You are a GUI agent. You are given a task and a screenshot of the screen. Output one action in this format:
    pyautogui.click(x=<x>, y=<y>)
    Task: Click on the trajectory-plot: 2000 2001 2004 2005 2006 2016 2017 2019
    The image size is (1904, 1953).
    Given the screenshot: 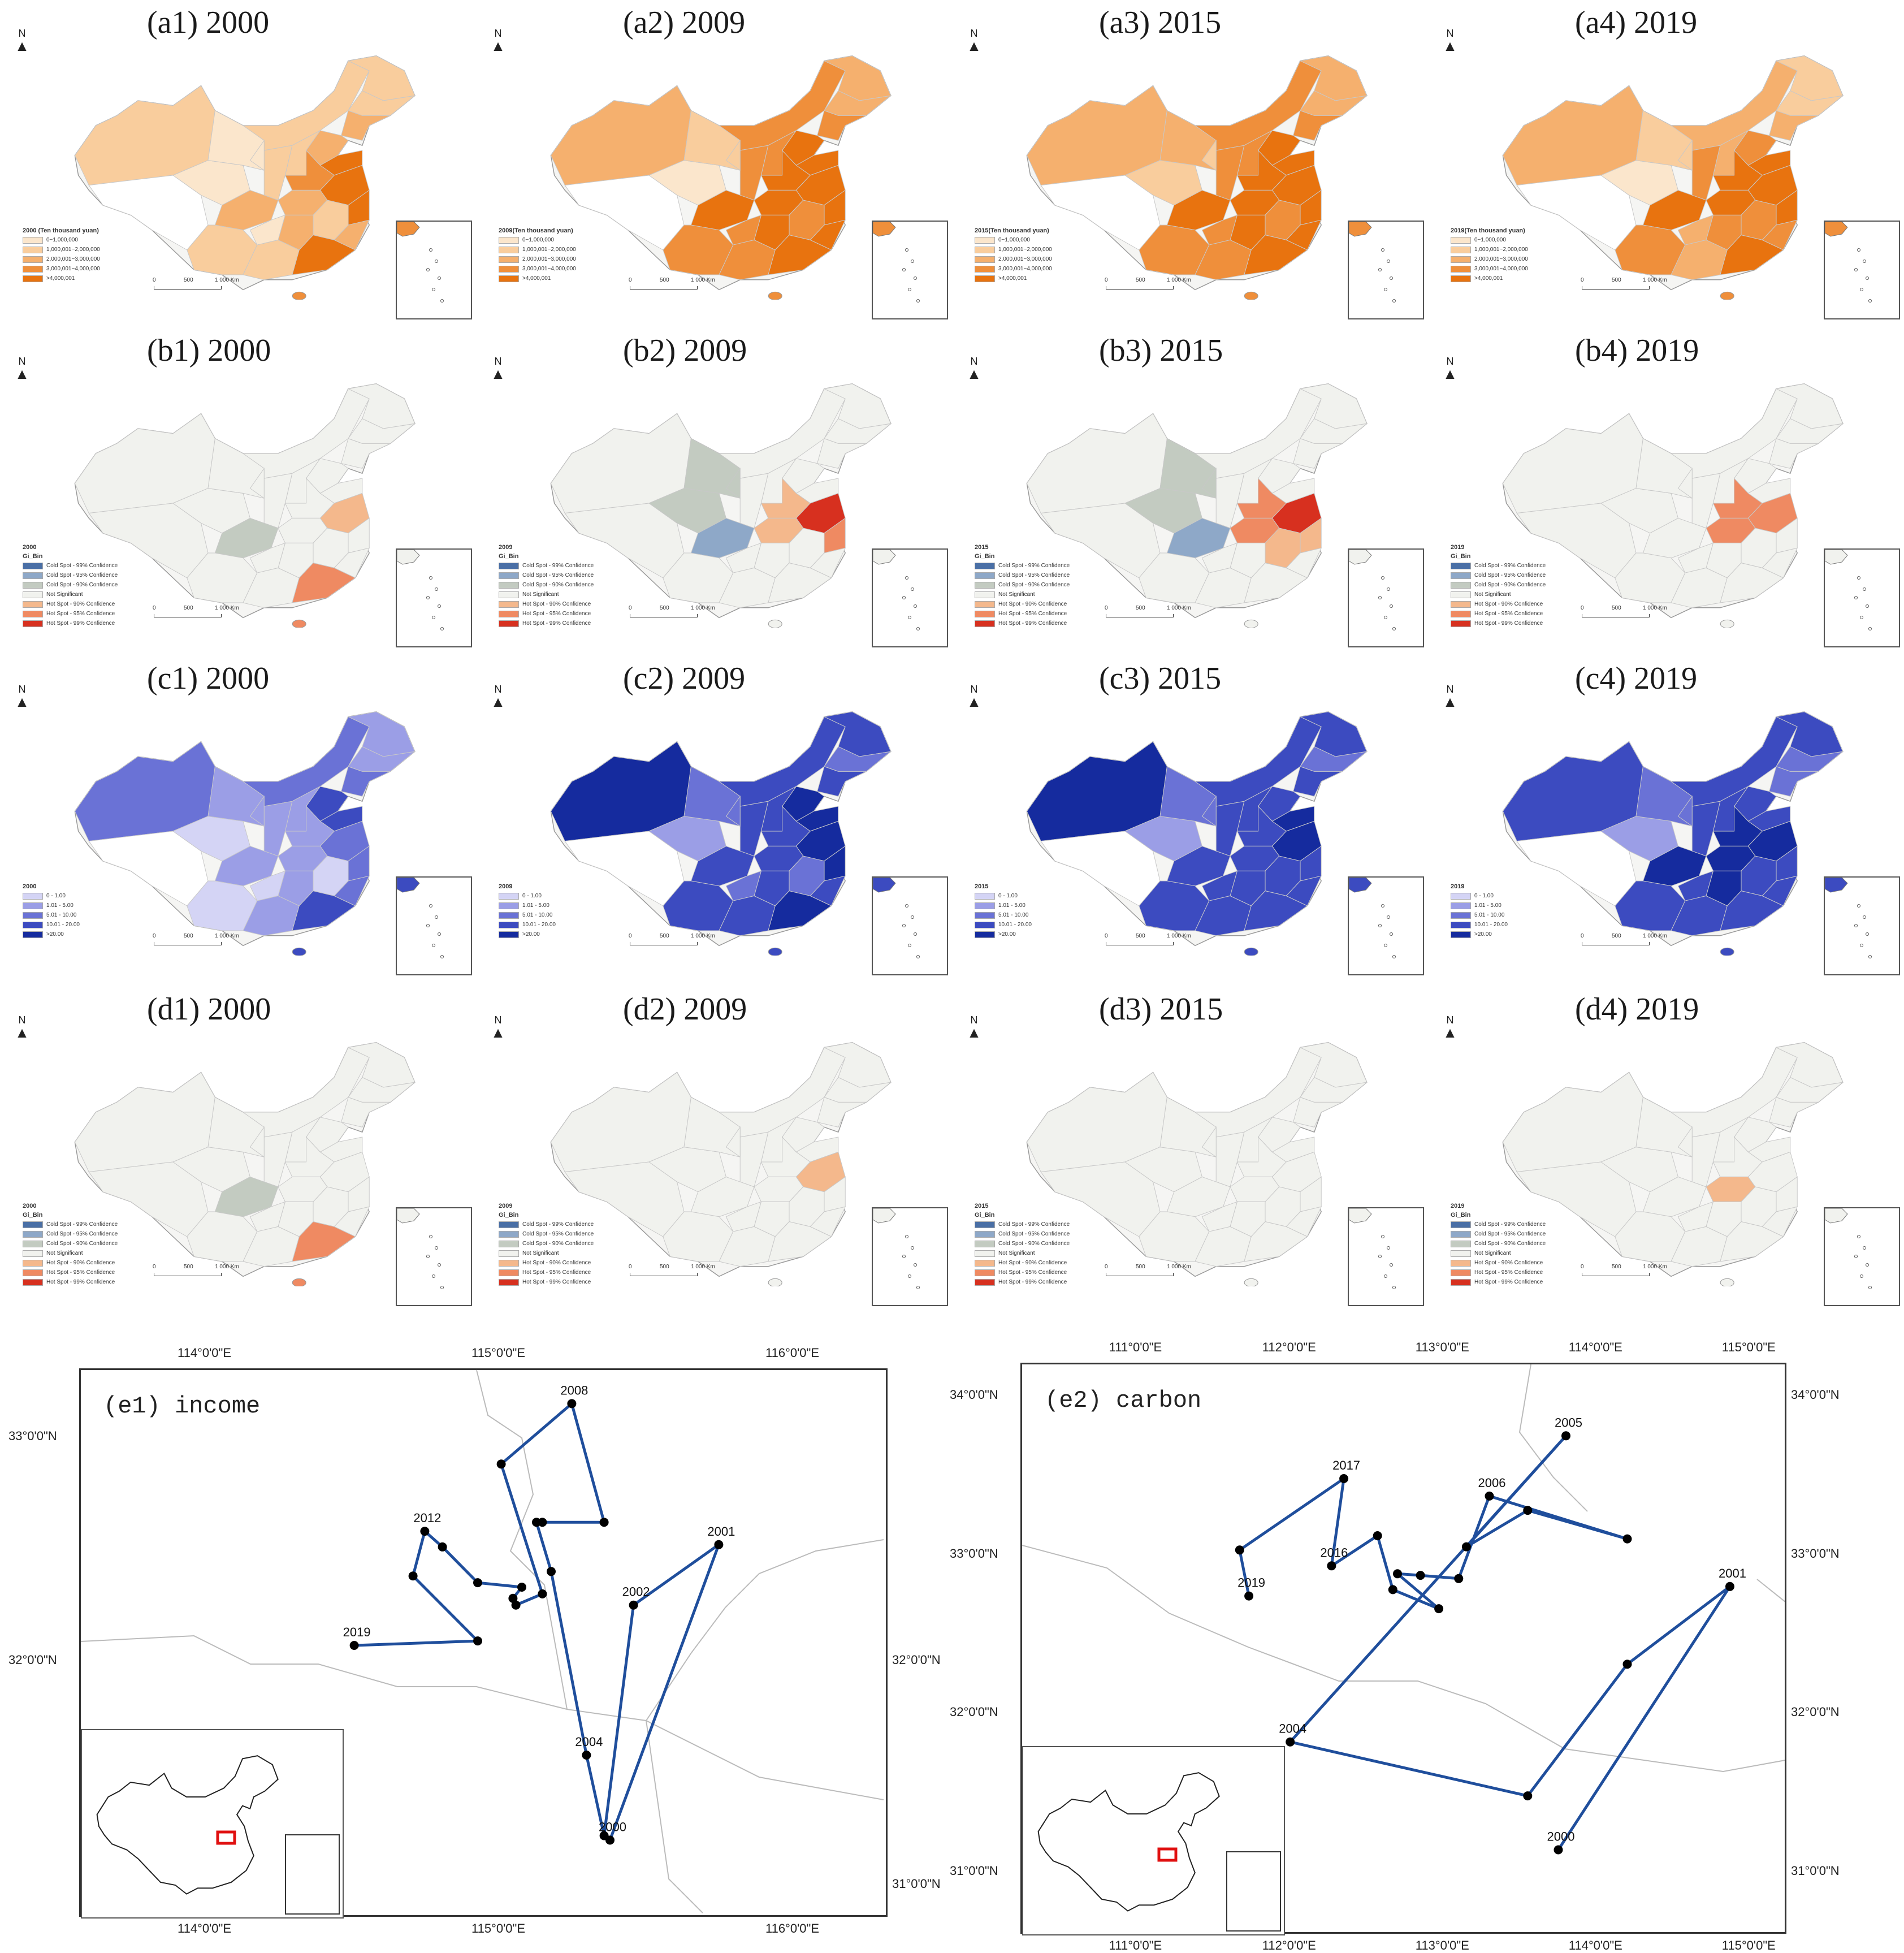 What is the action you would take?
    pyautogui.click(x=1403, y=1619)
    